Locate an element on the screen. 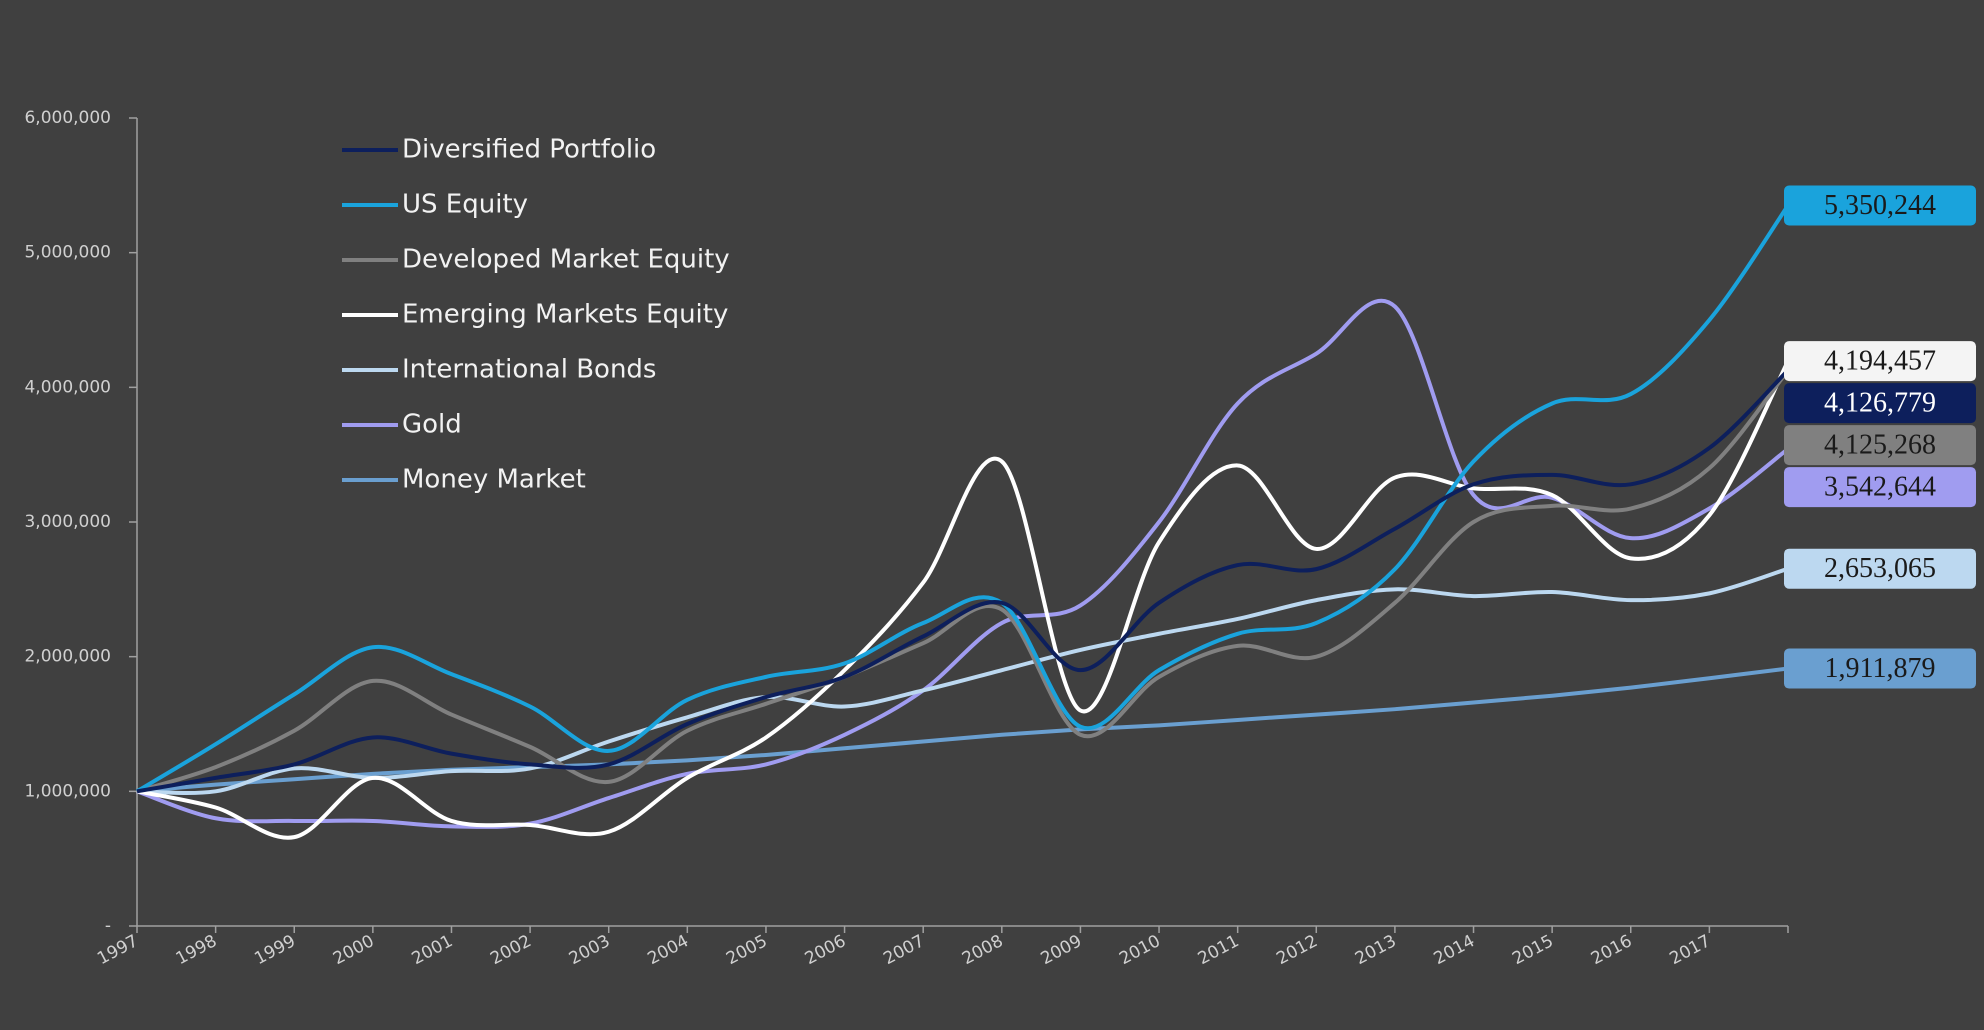 The height and width of the screenshot is (1030, 1984). end-label-text: 5,350,244 is located at coordinates (1880, 205).